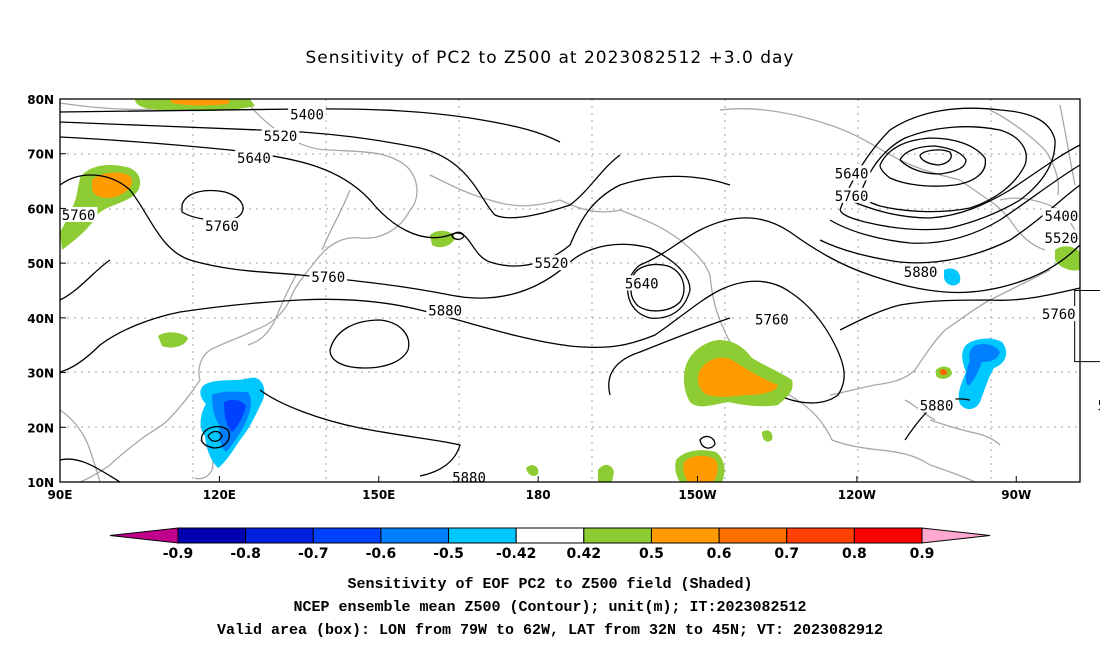 The height and width of the screenshot is (650, 1100). I want to click on shade-midblue-philippine-sea, so click(235, 415).